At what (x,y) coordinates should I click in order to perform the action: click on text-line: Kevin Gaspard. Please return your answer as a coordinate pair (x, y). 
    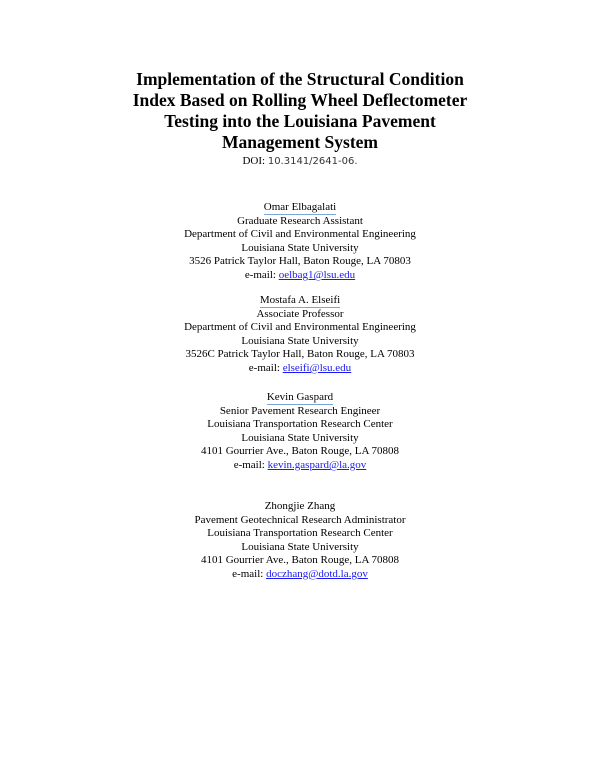
    Looking at the image, I should click on (300, 398).